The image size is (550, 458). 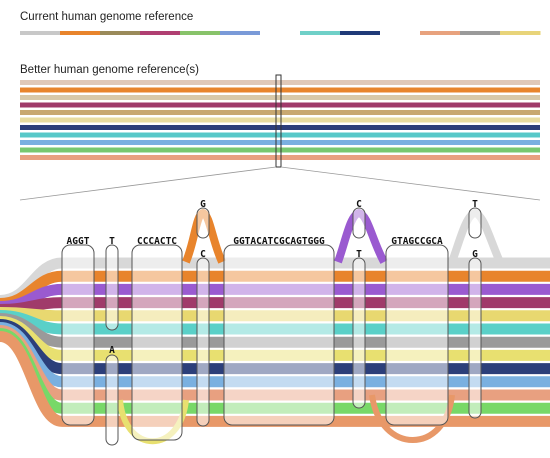 What do you see at coordinates (78, 241) in the screenshot?
I see `node-label-aggt: AGGT` at bounding box center [78, 241].